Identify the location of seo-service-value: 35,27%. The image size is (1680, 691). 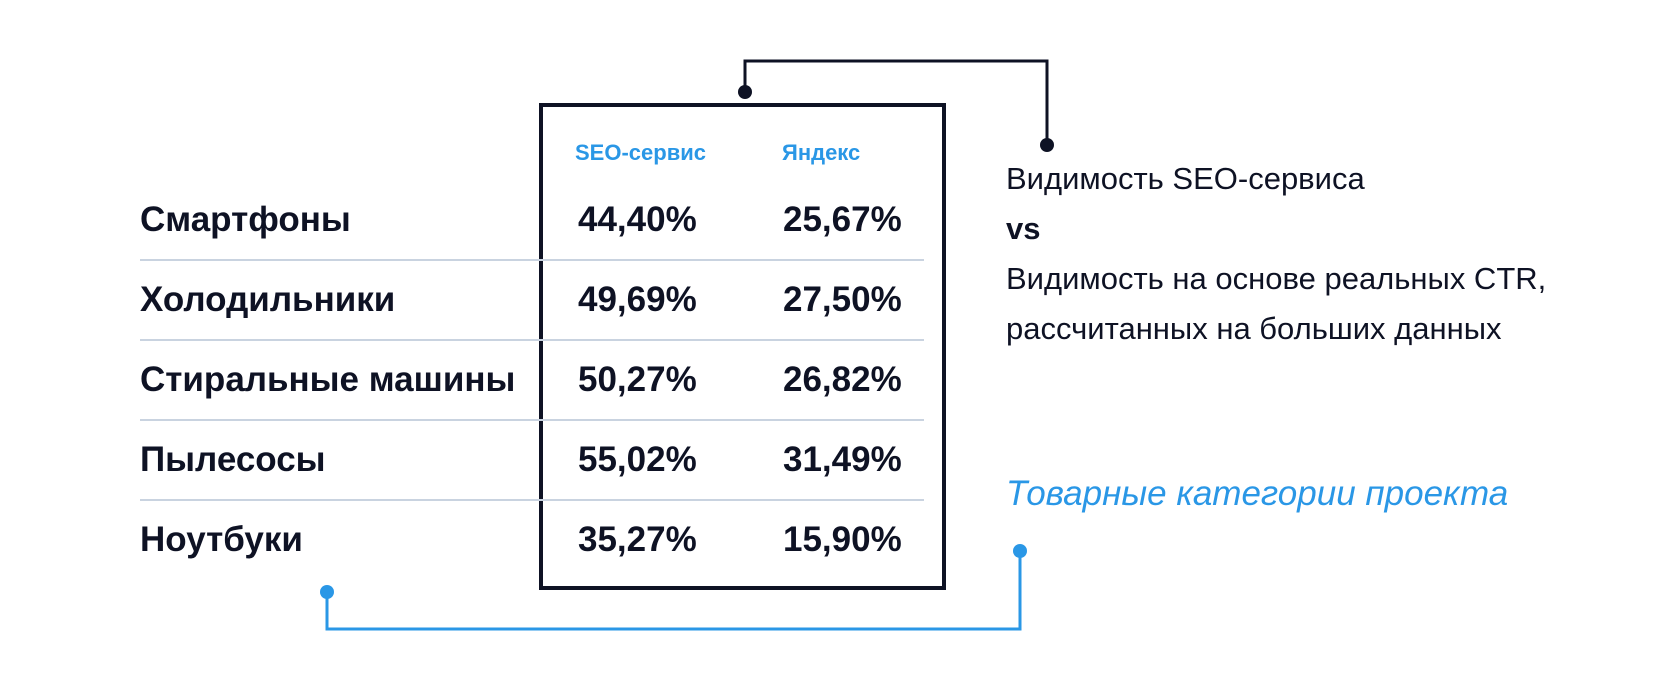
(637, 539).